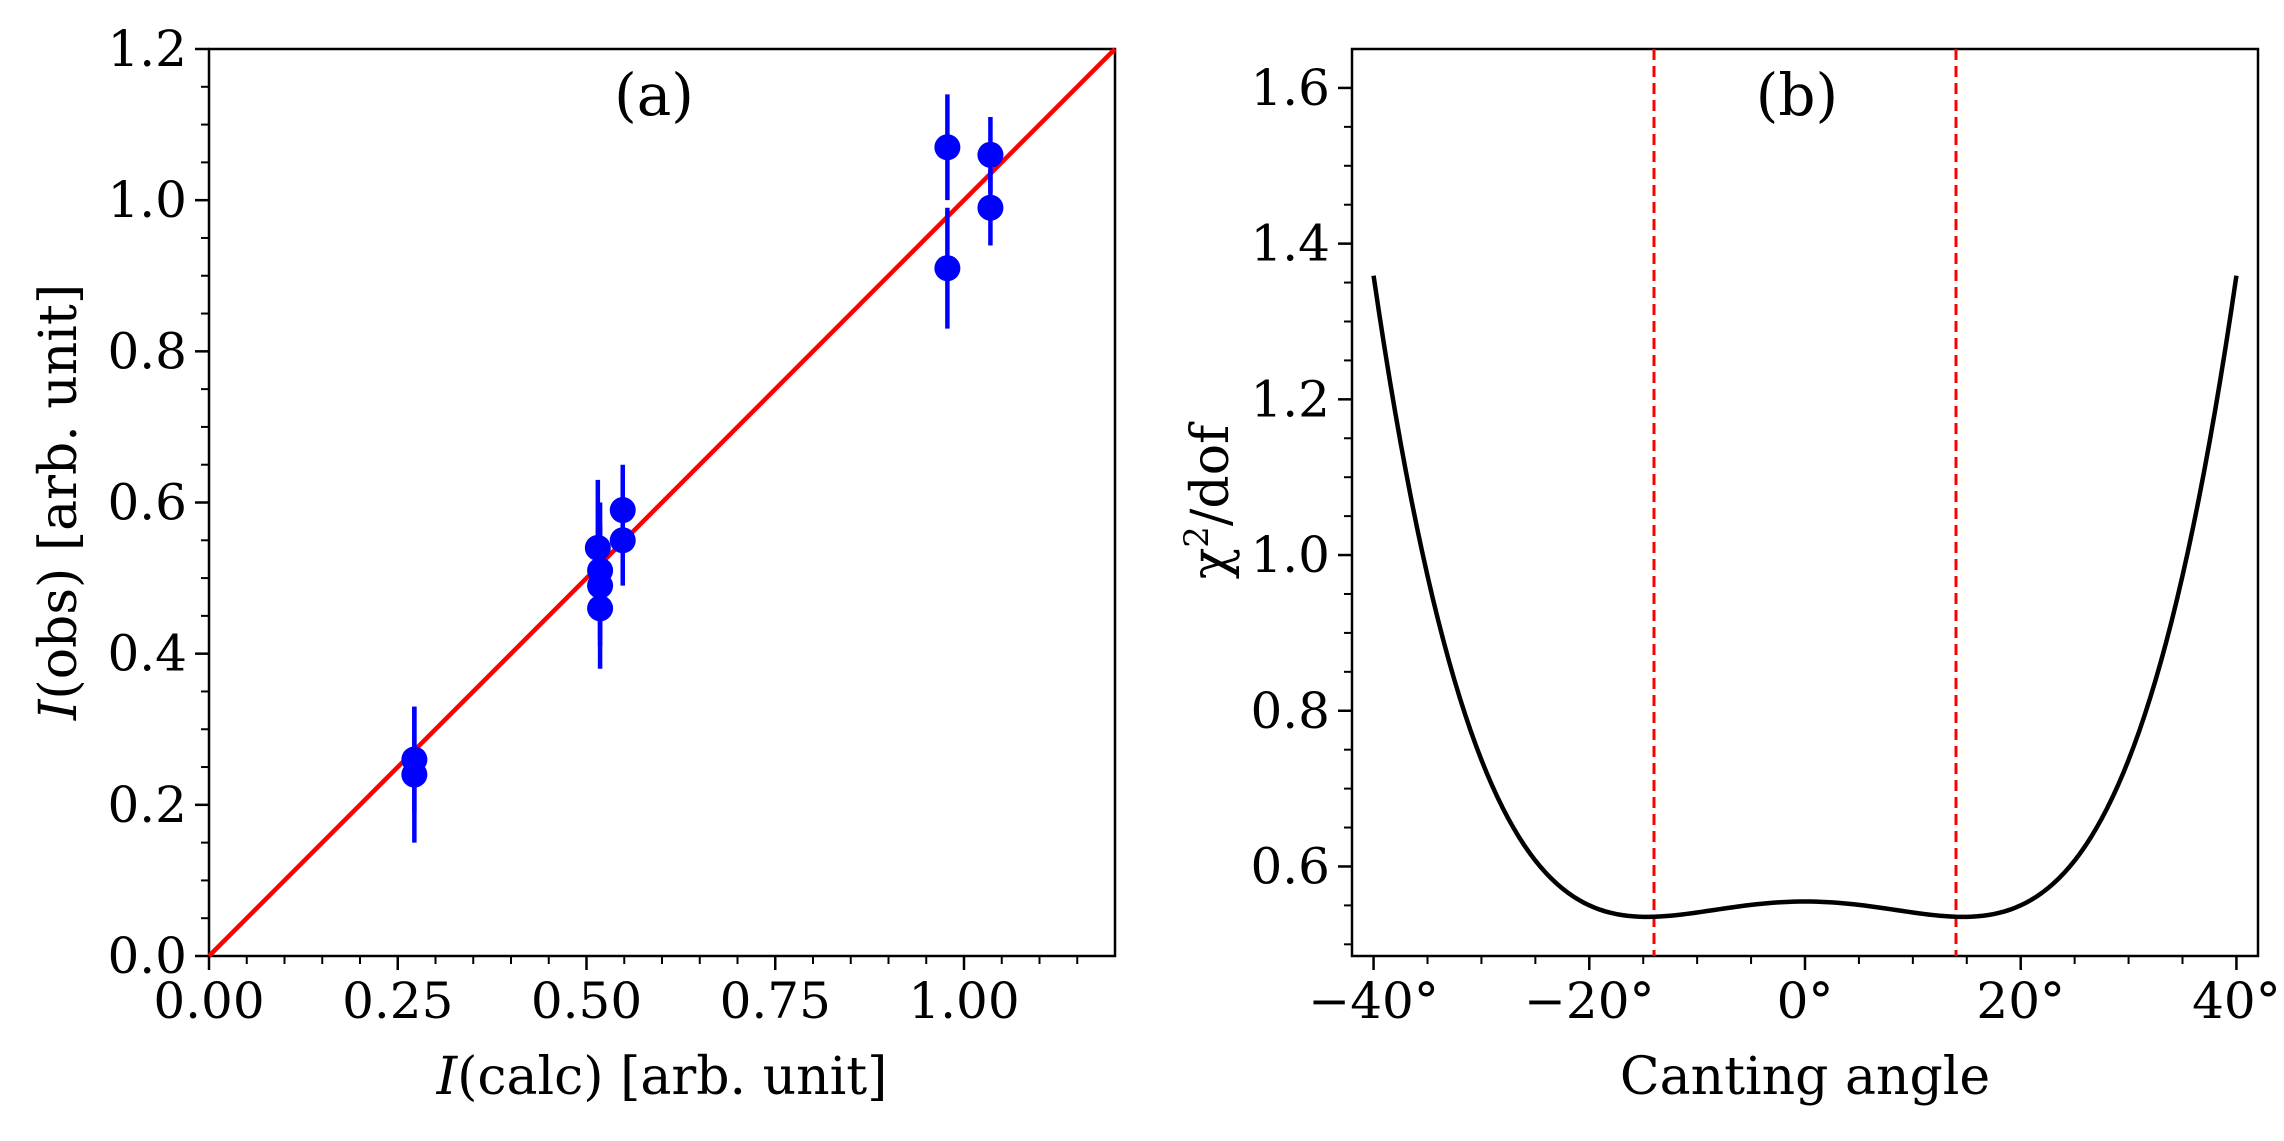 Image resolution: width=2284 pixels, height=1141 pixels. I want to click on panel-b-y-tick-label: 1.0, so click(1290, 555).